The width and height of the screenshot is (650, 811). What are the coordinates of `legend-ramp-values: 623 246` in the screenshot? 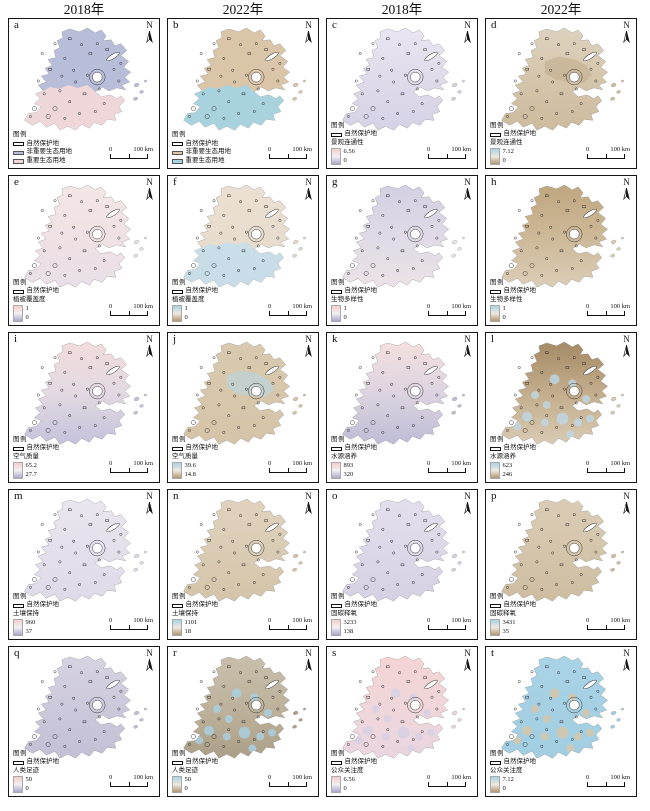 It's located at (508, 471).